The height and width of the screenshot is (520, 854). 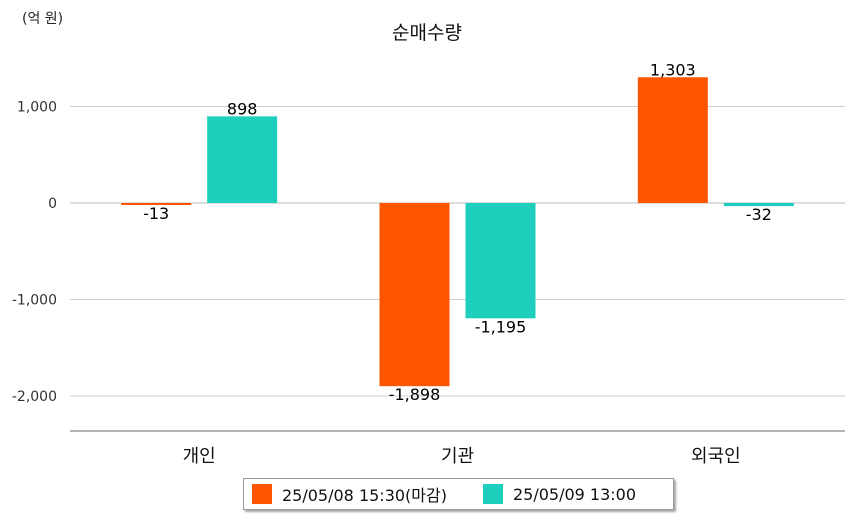 I want to click on x-tick-label: 개인, so click(x=199, y=456).